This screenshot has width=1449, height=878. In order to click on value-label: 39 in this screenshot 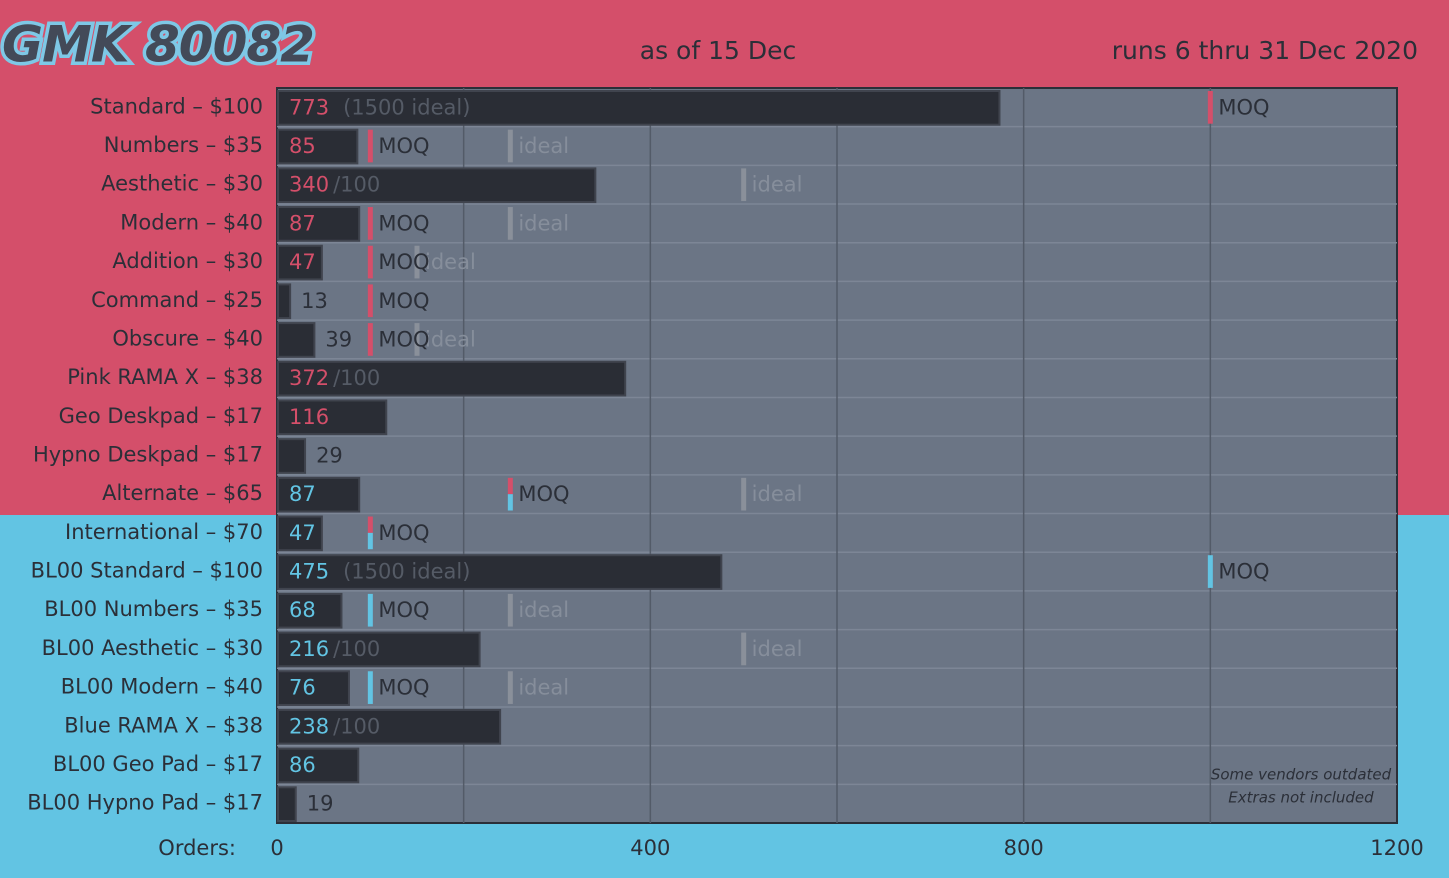, I will do `click(338, 339)`.